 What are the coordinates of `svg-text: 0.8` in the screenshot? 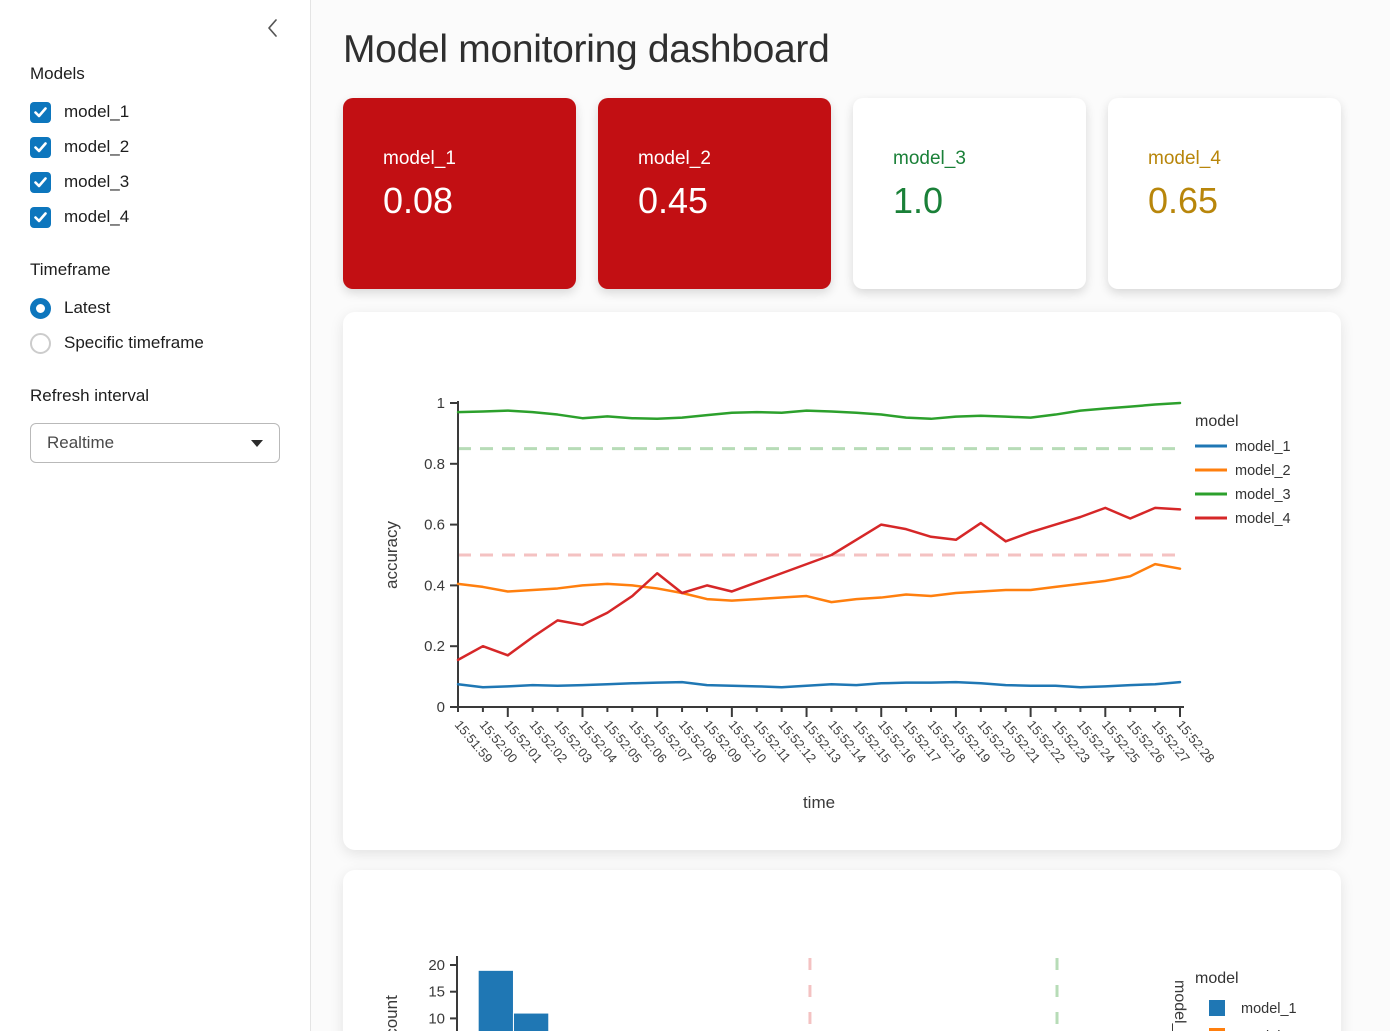 It's located at (434, 464).